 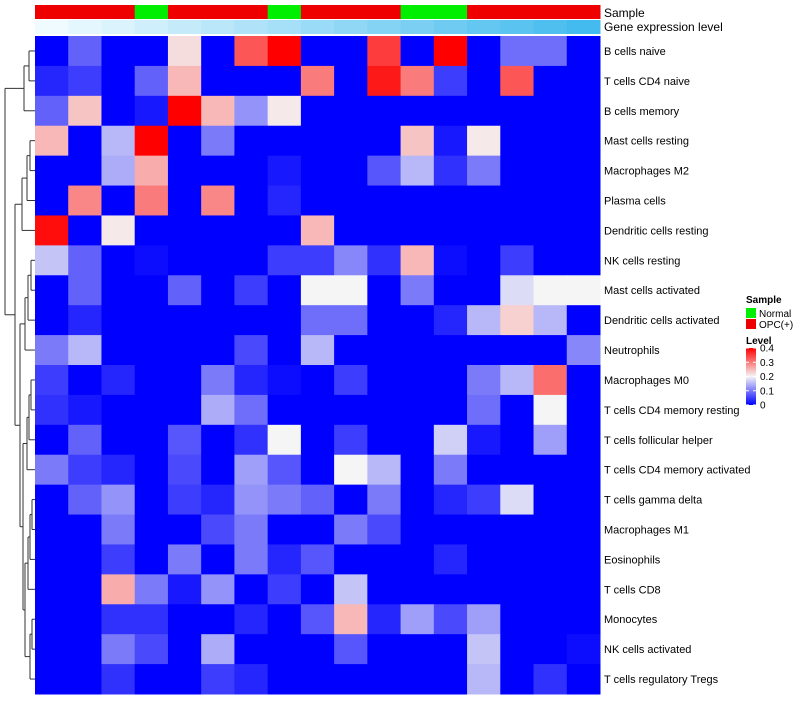 I want to click on heatmap-cell-r20-c3, so click(x=118, y=619).